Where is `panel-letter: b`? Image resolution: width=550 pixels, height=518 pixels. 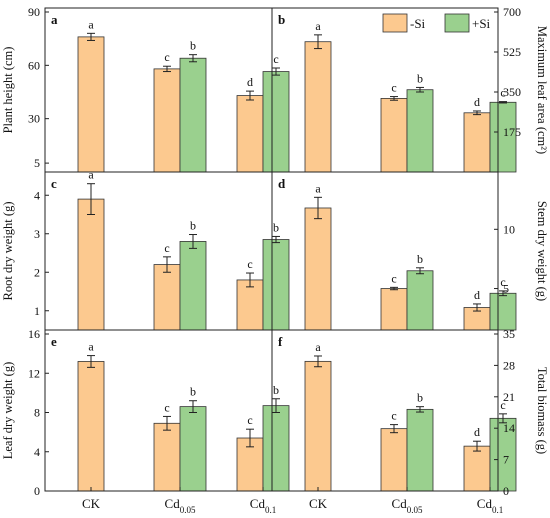 panel-letter: b is located at coordinates (281, 19).